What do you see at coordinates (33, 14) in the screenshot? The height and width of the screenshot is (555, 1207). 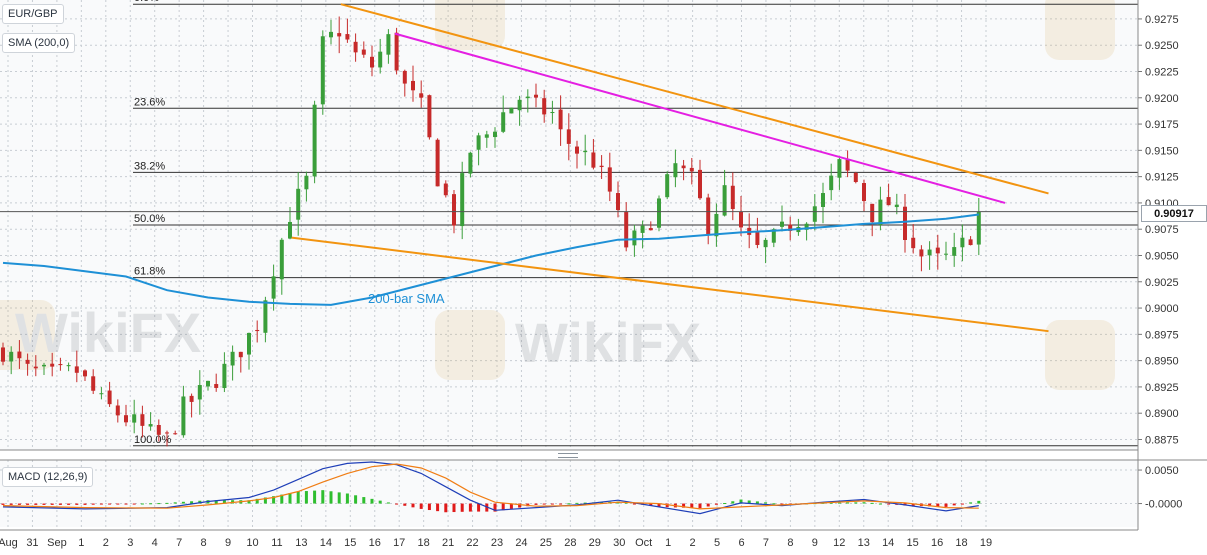 I see `symbol-label: EUR/GBP` at bounding box center [33, 14].